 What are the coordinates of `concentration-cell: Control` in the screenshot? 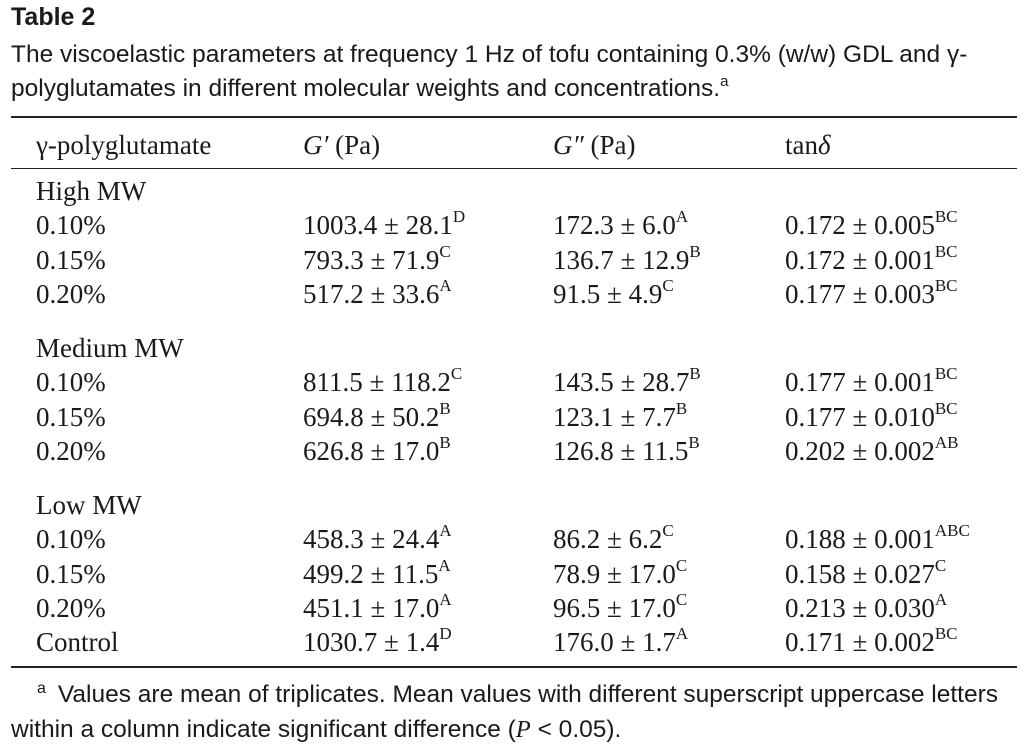 It's located at (77, 642).